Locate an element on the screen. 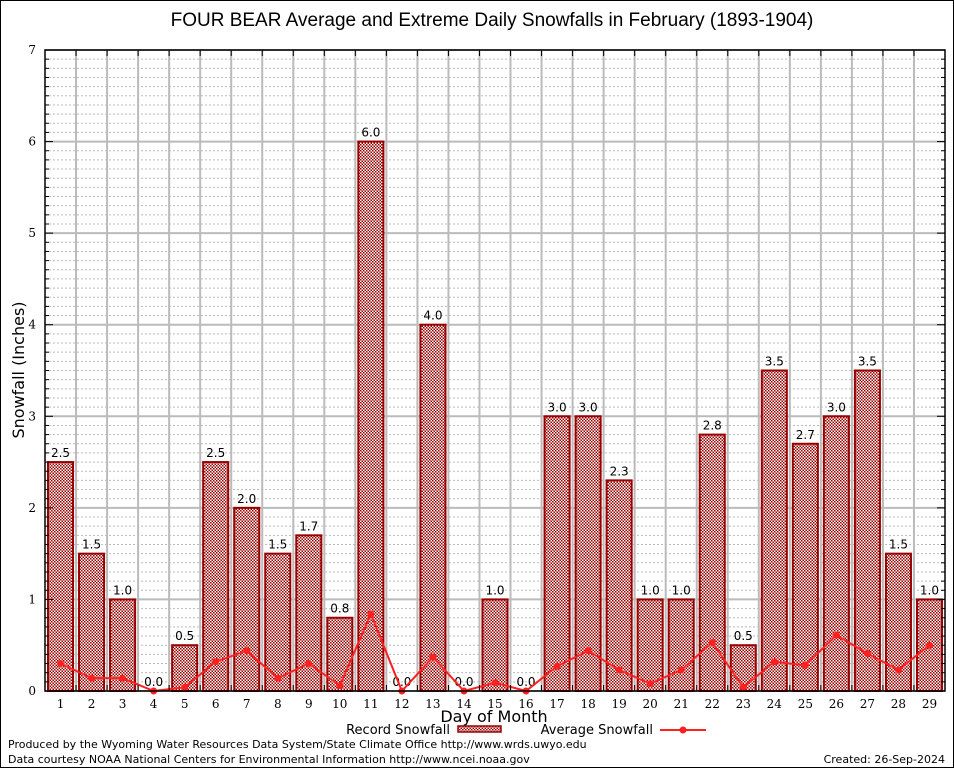  x-tick-label: 11 is located at coordinates (370, 704).